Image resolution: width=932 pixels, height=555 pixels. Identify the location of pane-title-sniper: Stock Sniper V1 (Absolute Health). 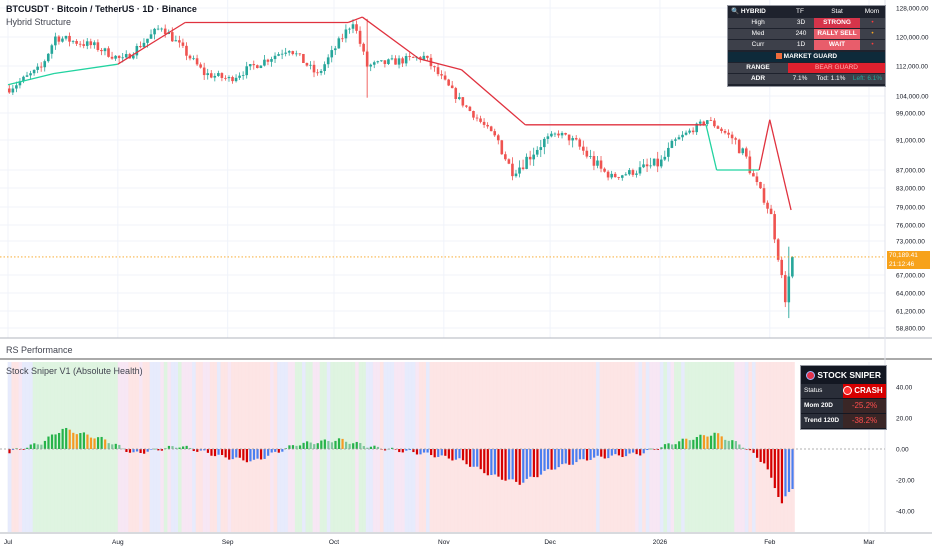
(74, 371).